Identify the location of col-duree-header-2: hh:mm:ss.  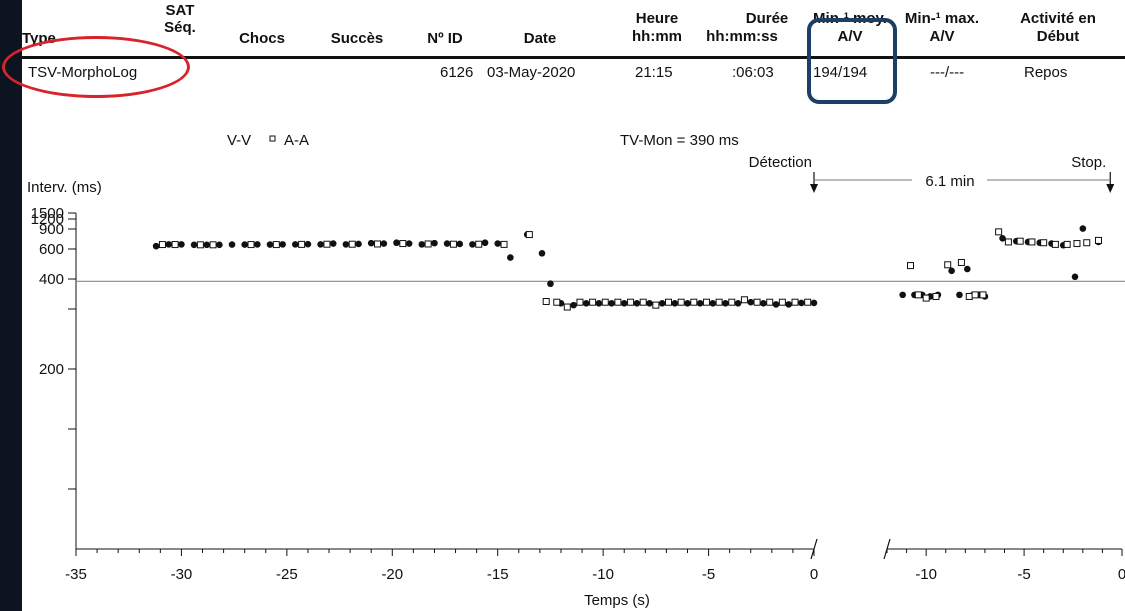
(742, 36).